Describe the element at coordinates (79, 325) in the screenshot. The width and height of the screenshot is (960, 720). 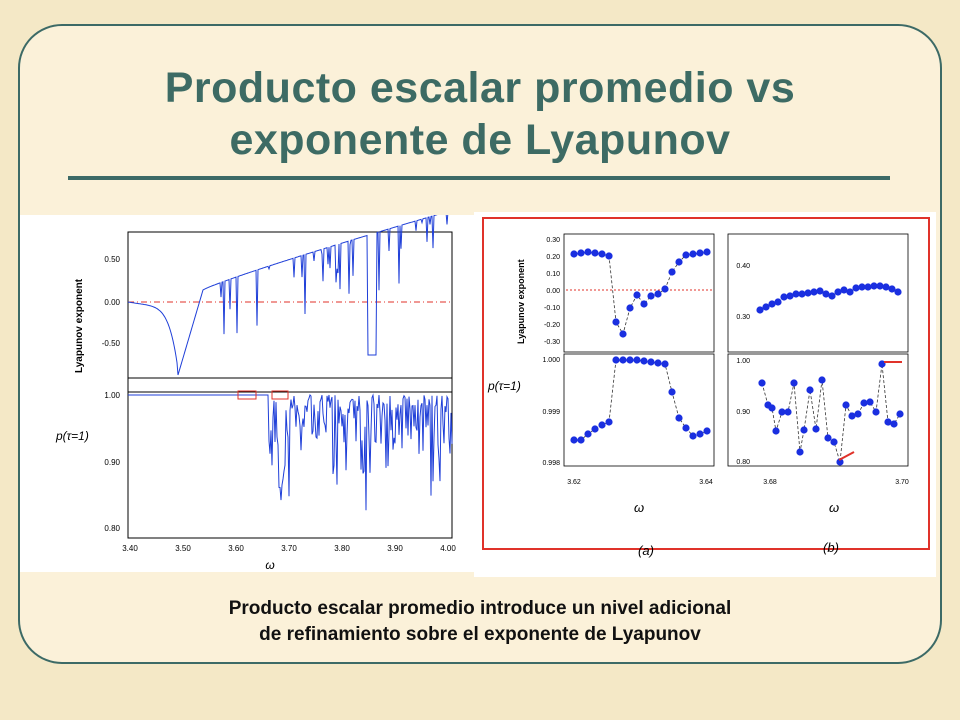
I see `top-ylabel: Lyapunov exponent` at that location.